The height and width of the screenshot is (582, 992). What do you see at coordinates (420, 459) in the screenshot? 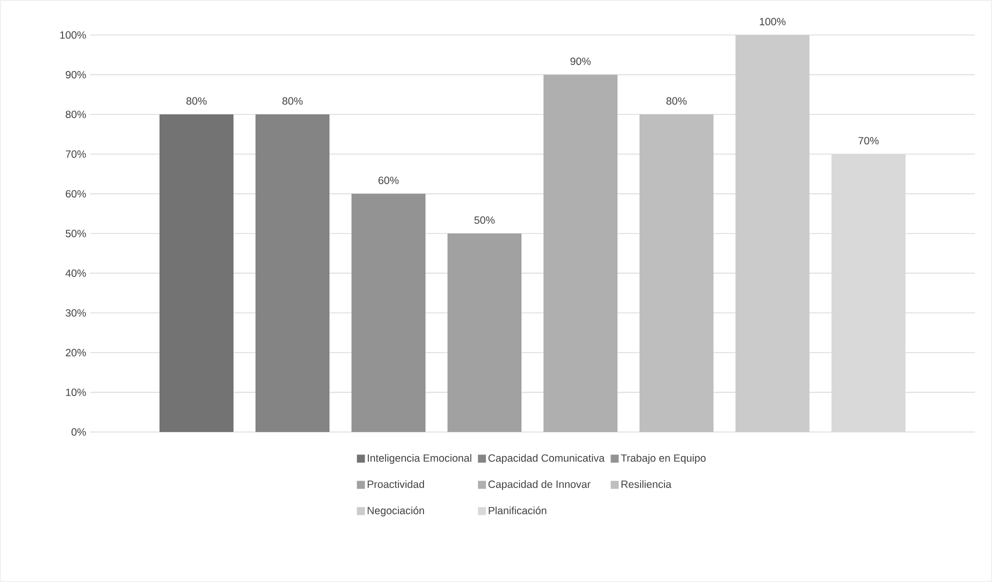
I see `legend-label: Inteligencia Emocional` at bounding box center [420, 459].